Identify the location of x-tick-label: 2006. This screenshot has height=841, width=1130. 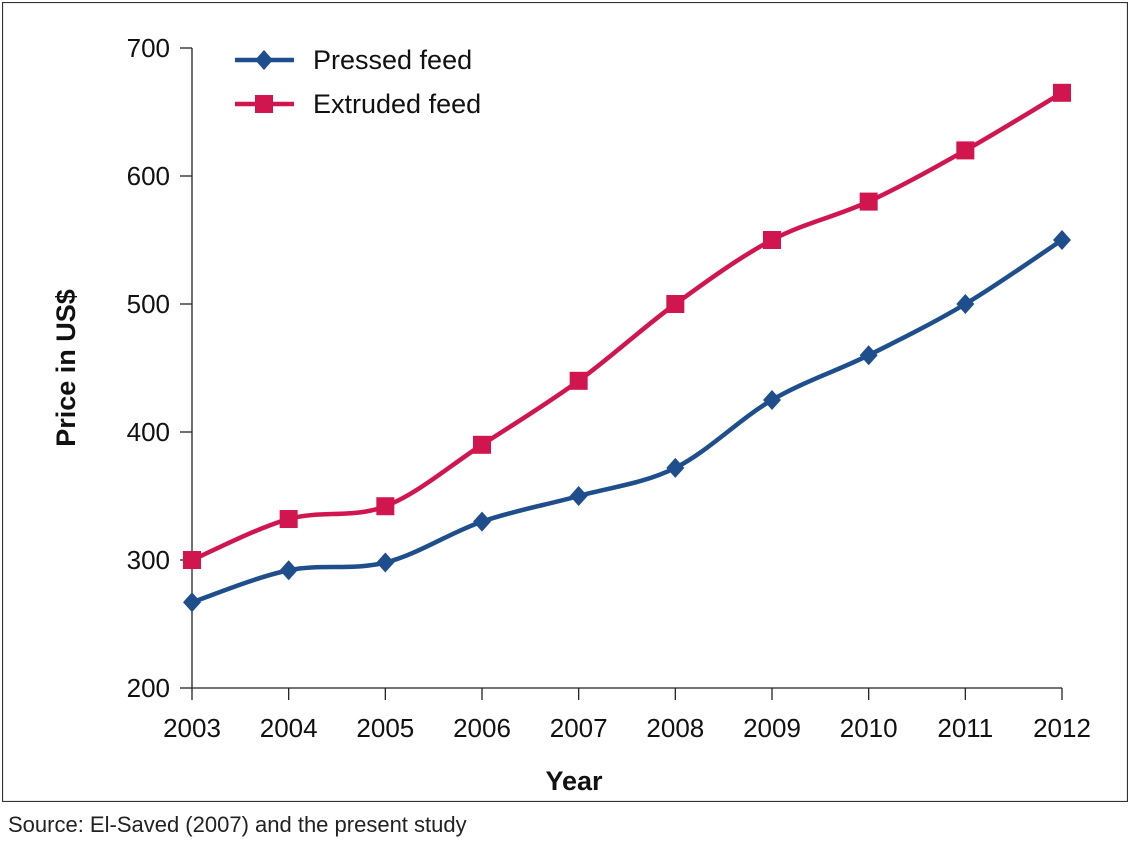
(482, 728).